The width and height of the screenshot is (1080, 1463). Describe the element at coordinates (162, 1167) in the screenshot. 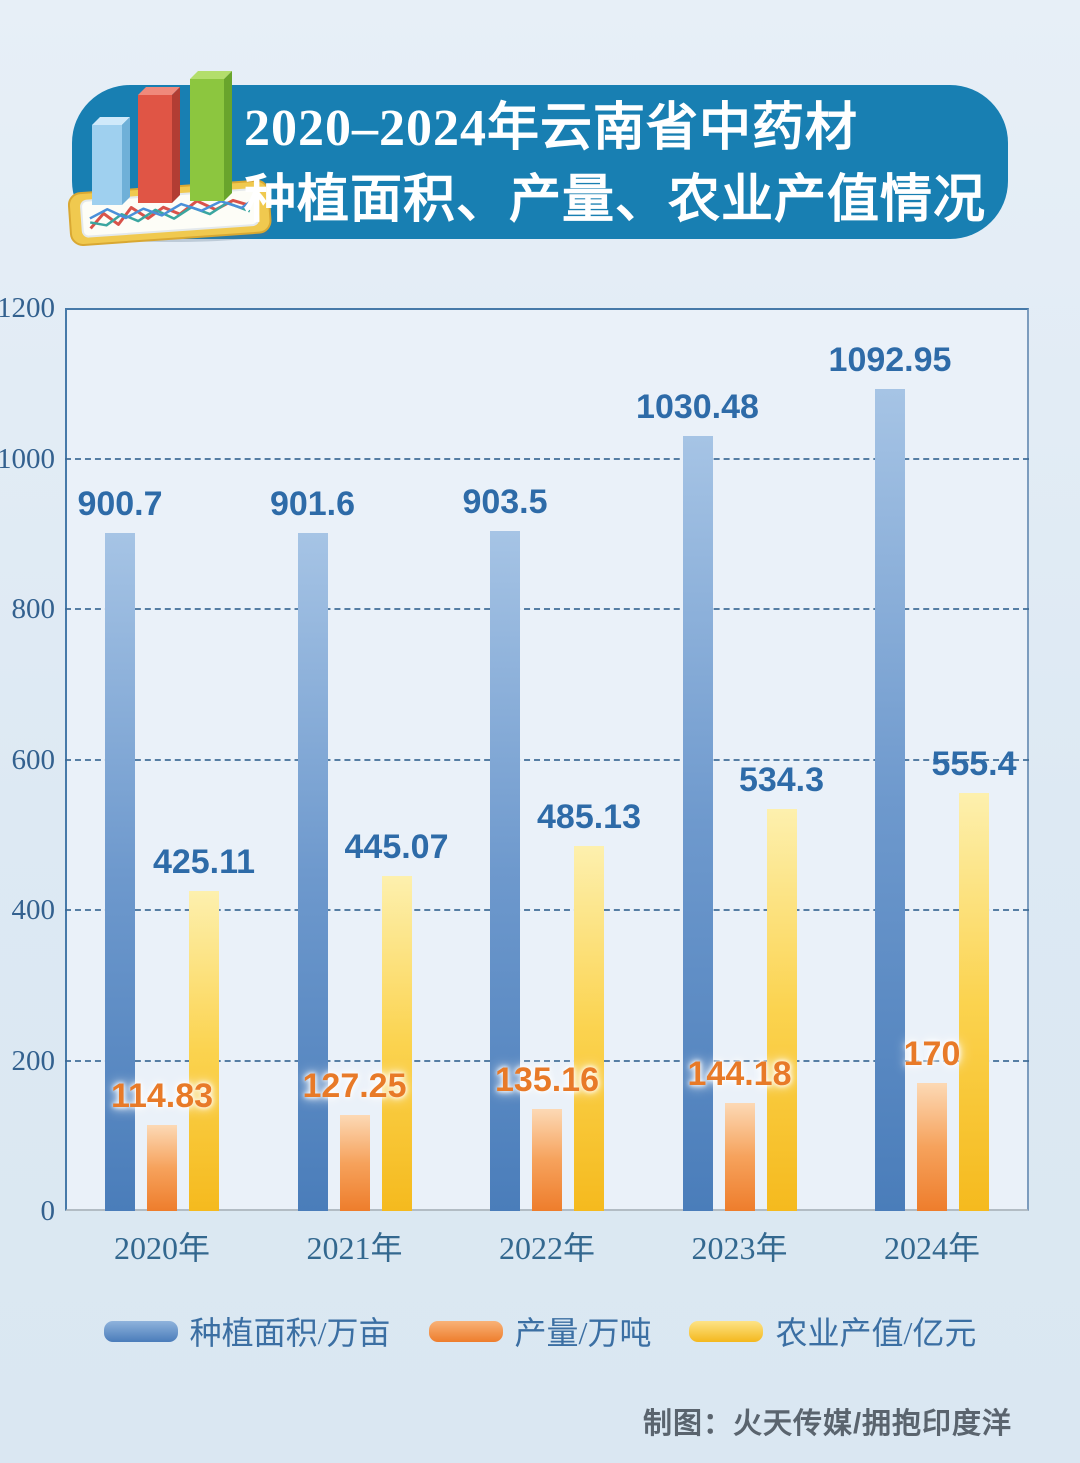

I see `bar-2020年-产量/万吨` at that location.